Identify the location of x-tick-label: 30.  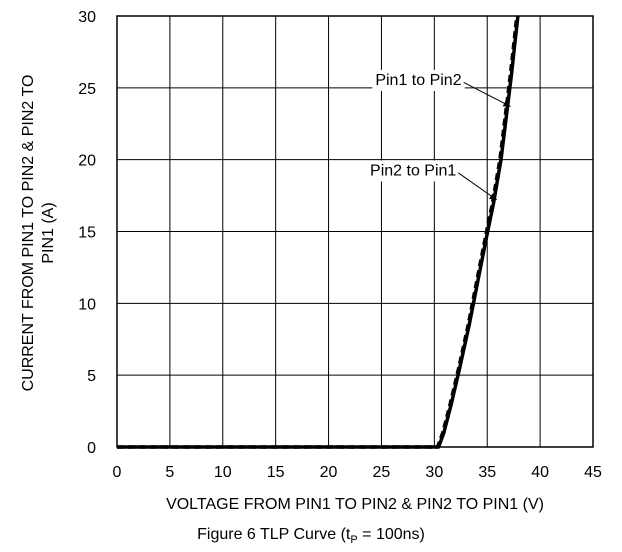
(434, 472).